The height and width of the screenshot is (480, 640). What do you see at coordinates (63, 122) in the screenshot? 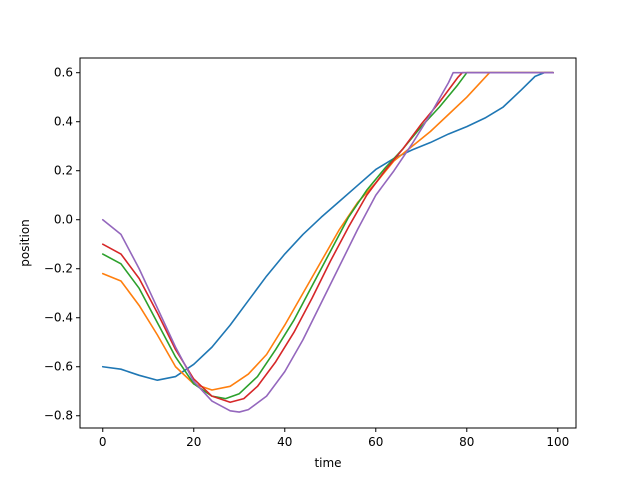
I see `y-tick-label: 0.4` at bounding box center [63, 122].